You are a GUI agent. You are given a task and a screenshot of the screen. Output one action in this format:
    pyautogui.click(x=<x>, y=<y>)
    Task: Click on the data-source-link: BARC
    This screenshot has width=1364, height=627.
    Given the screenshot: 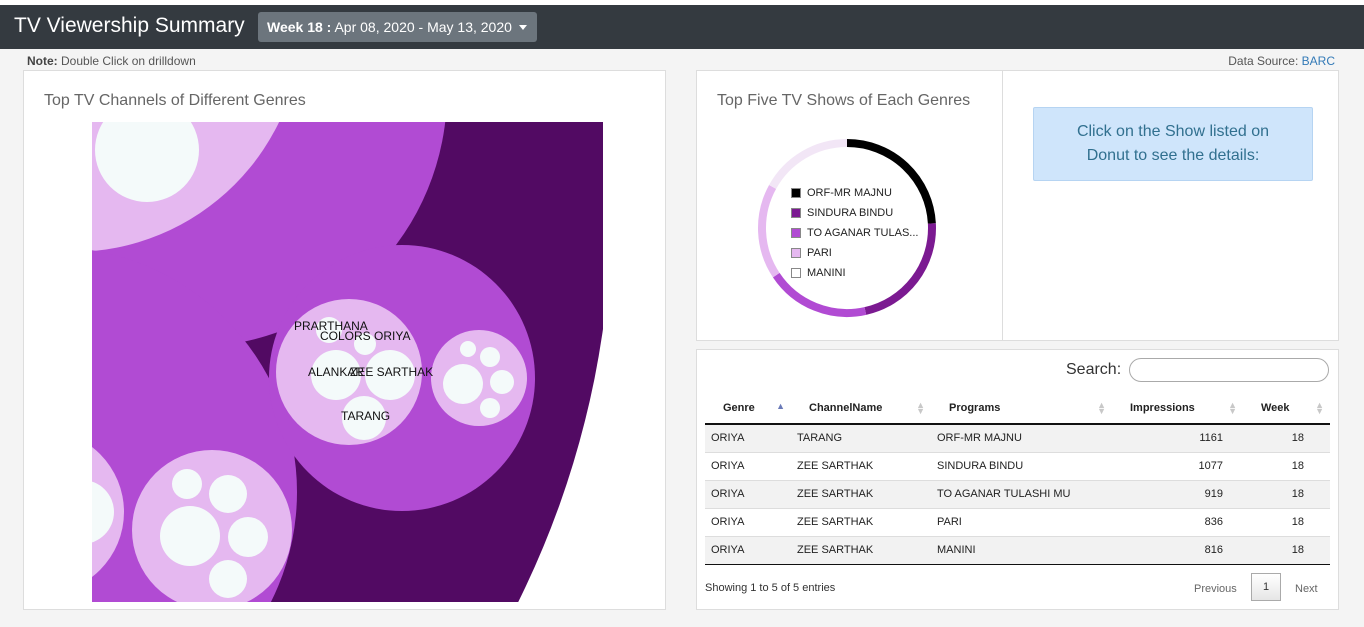 What is the action you would take?
    pyautogui.click(x=1318, y=61)
    